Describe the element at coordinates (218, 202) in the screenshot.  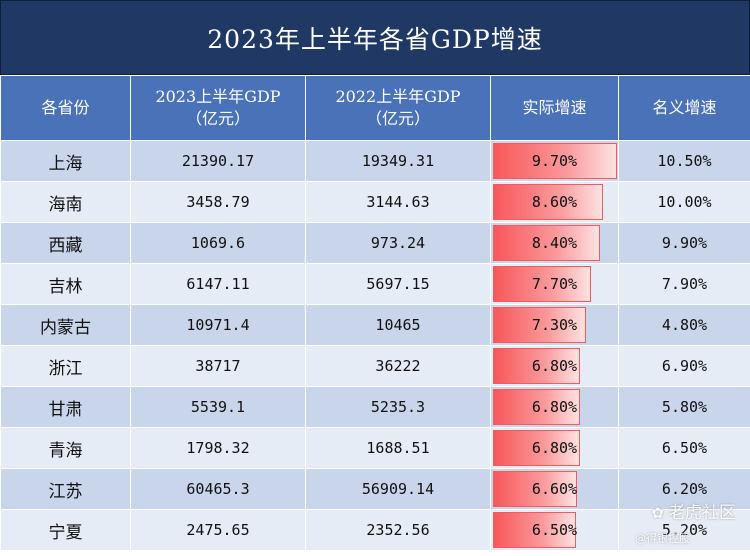
I see `gdp-2023-cell: 3458.79` at that location.